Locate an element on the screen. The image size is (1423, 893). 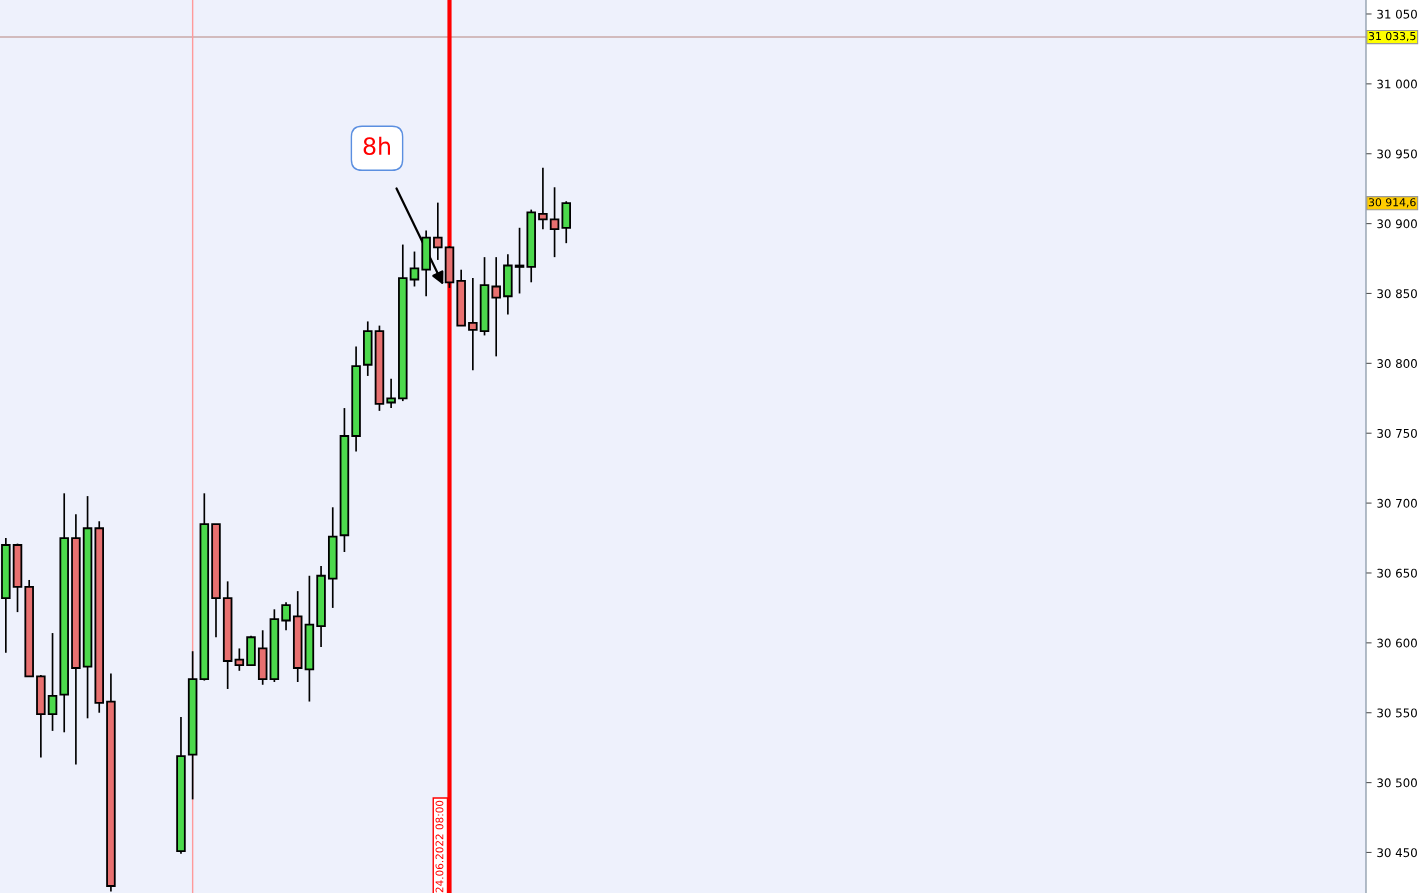
y-tick-label: 30 800 is located at coordinates (1397, 363).